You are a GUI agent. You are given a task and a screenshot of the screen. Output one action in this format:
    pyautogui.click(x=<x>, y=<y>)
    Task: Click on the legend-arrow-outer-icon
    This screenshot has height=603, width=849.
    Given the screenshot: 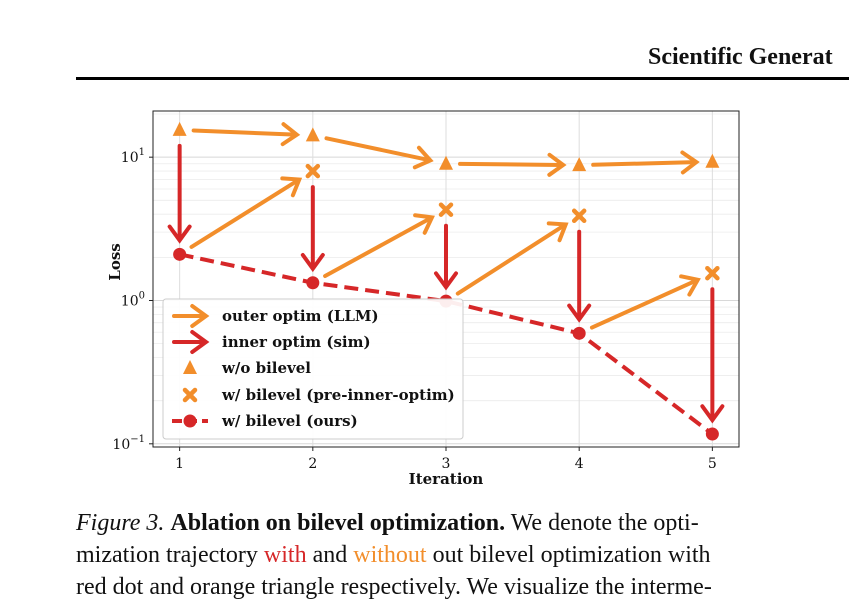 What is the action you would take?
    pyautogui.click(x=191, y=316)
    